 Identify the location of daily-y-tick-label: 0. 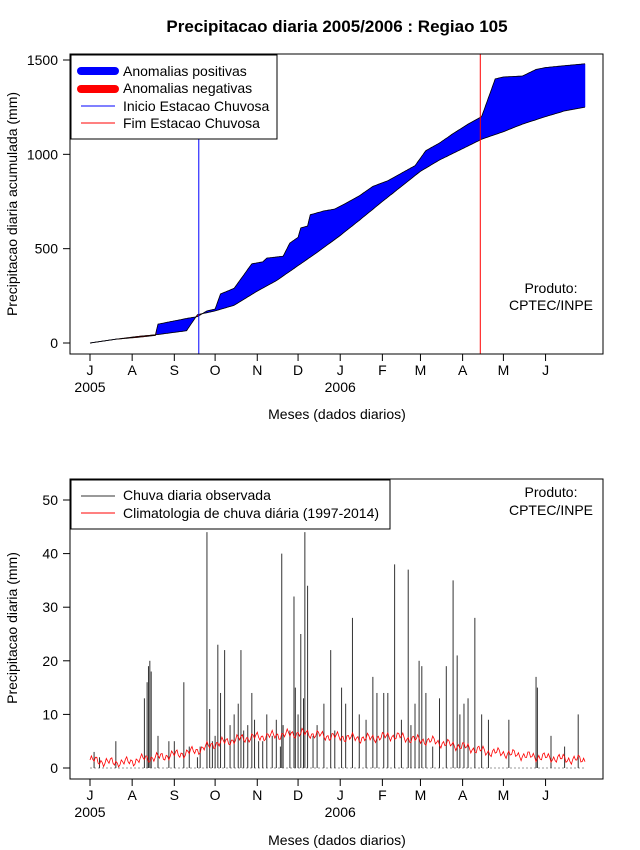
(54, 768).